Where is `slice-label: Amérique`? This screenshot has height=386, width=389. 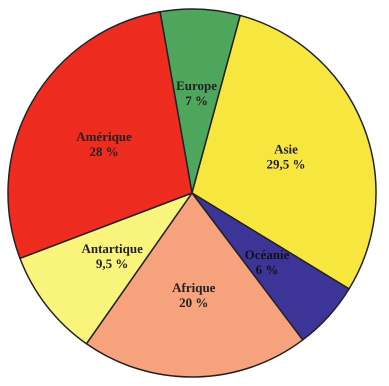 slice-label: Amérique is located at coordinates (104, 136).